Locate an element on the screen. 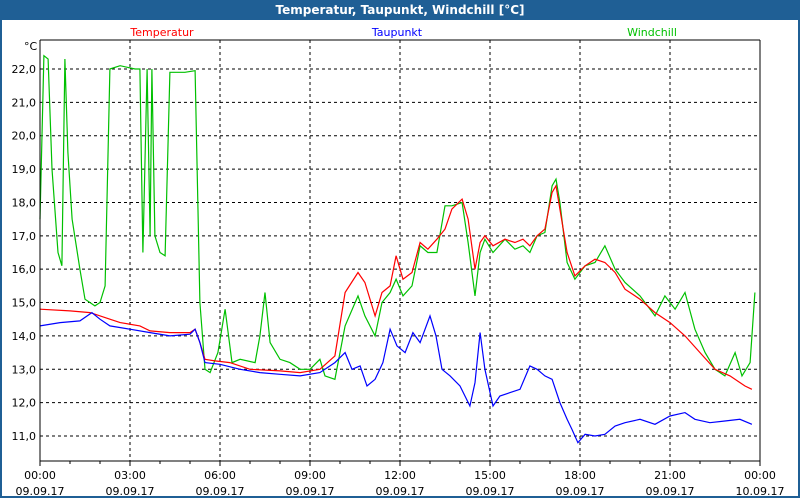  legend-taupunkt: Taupunkt is located at coordinates (397, 32).